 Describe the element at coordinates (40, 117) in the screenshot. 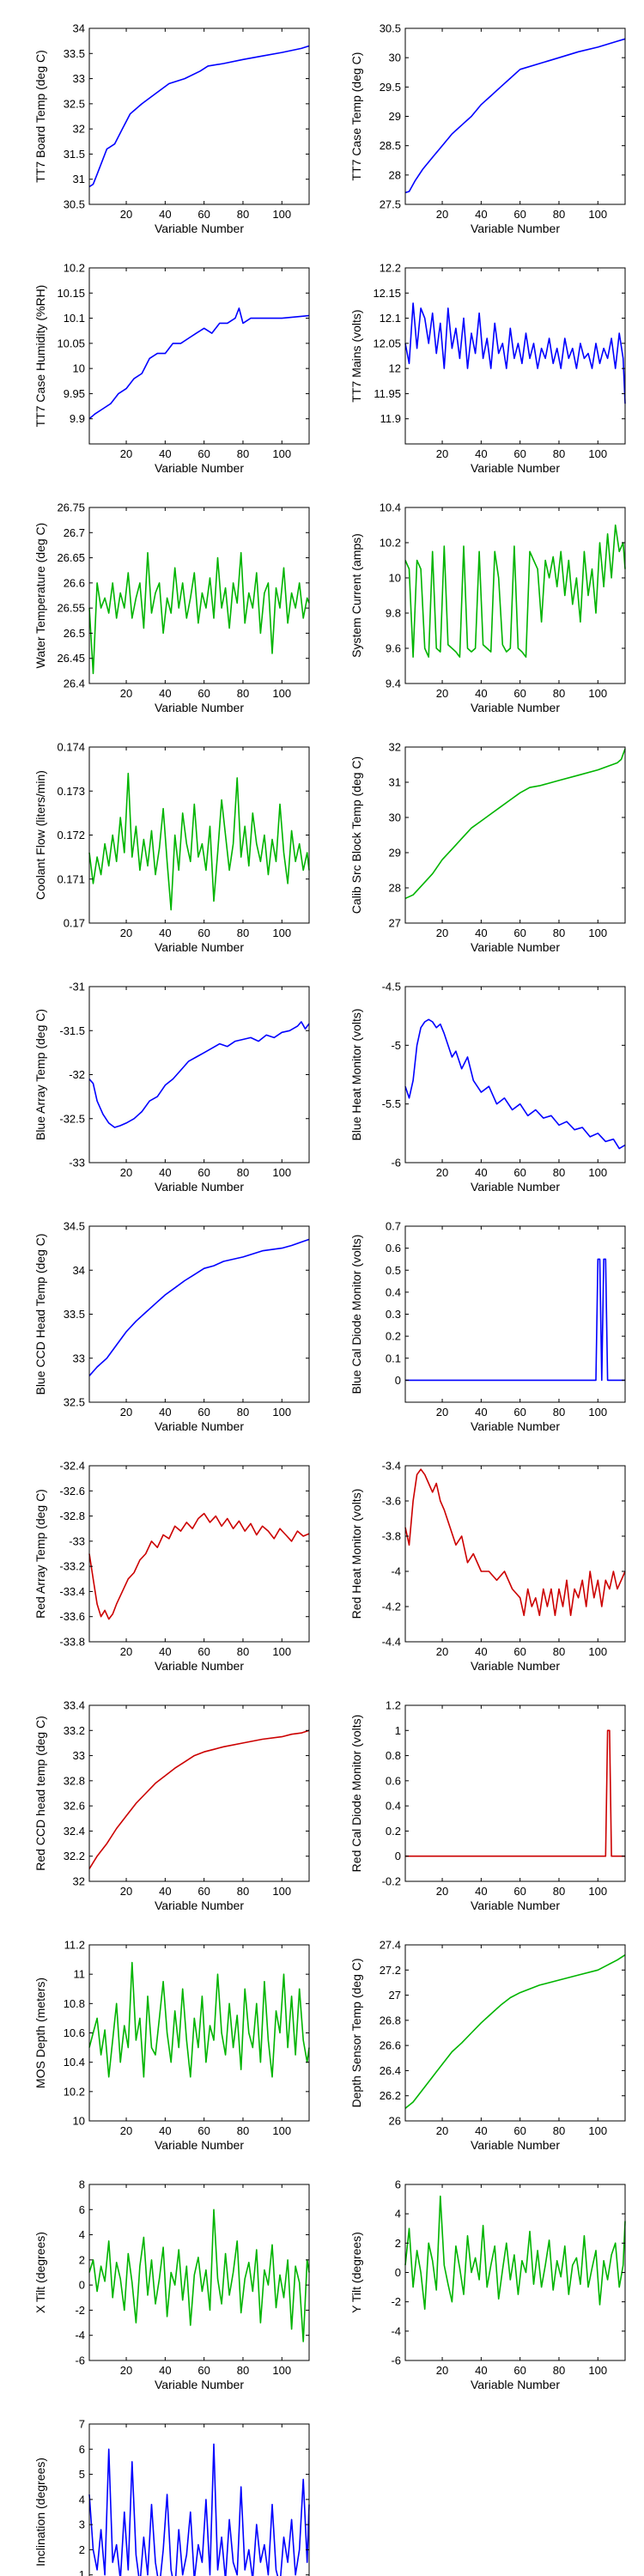

I see `y-axis-label: TT7 Board Temp (deg C)` at that location.